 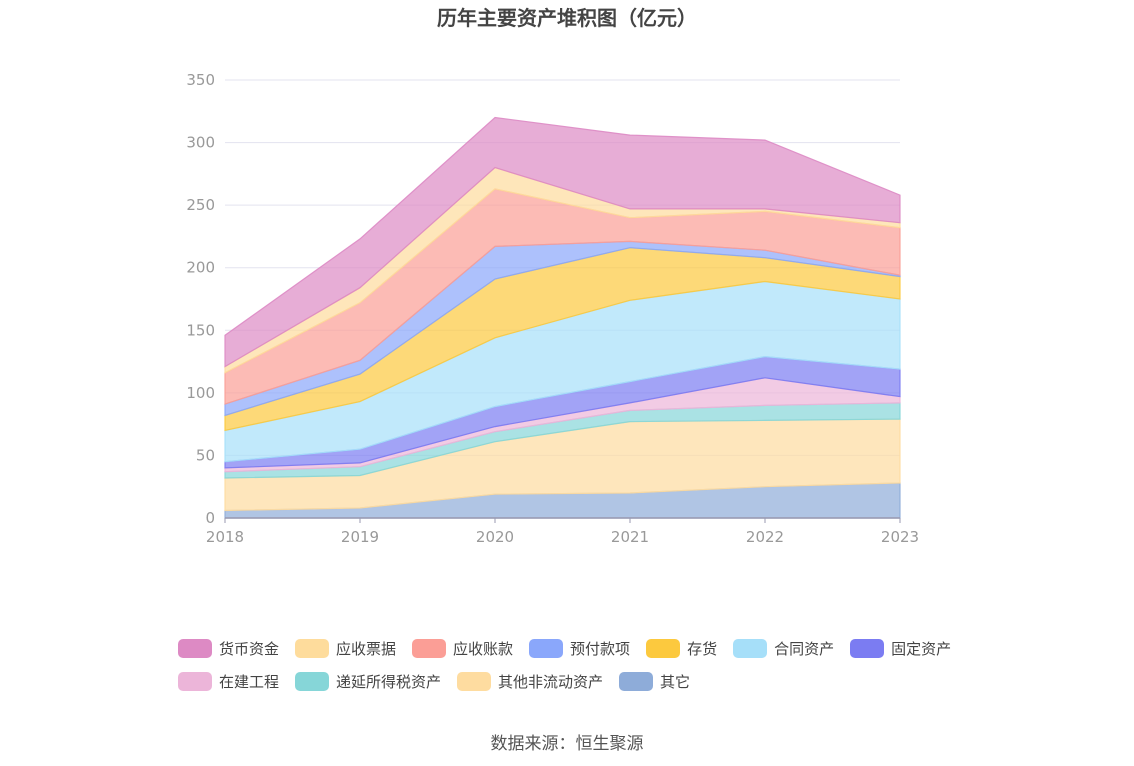 What do you see at coordinates (804, 649) in the screenshot?
I see `legend-label: 合同资产` at bounding box center [804, 649].